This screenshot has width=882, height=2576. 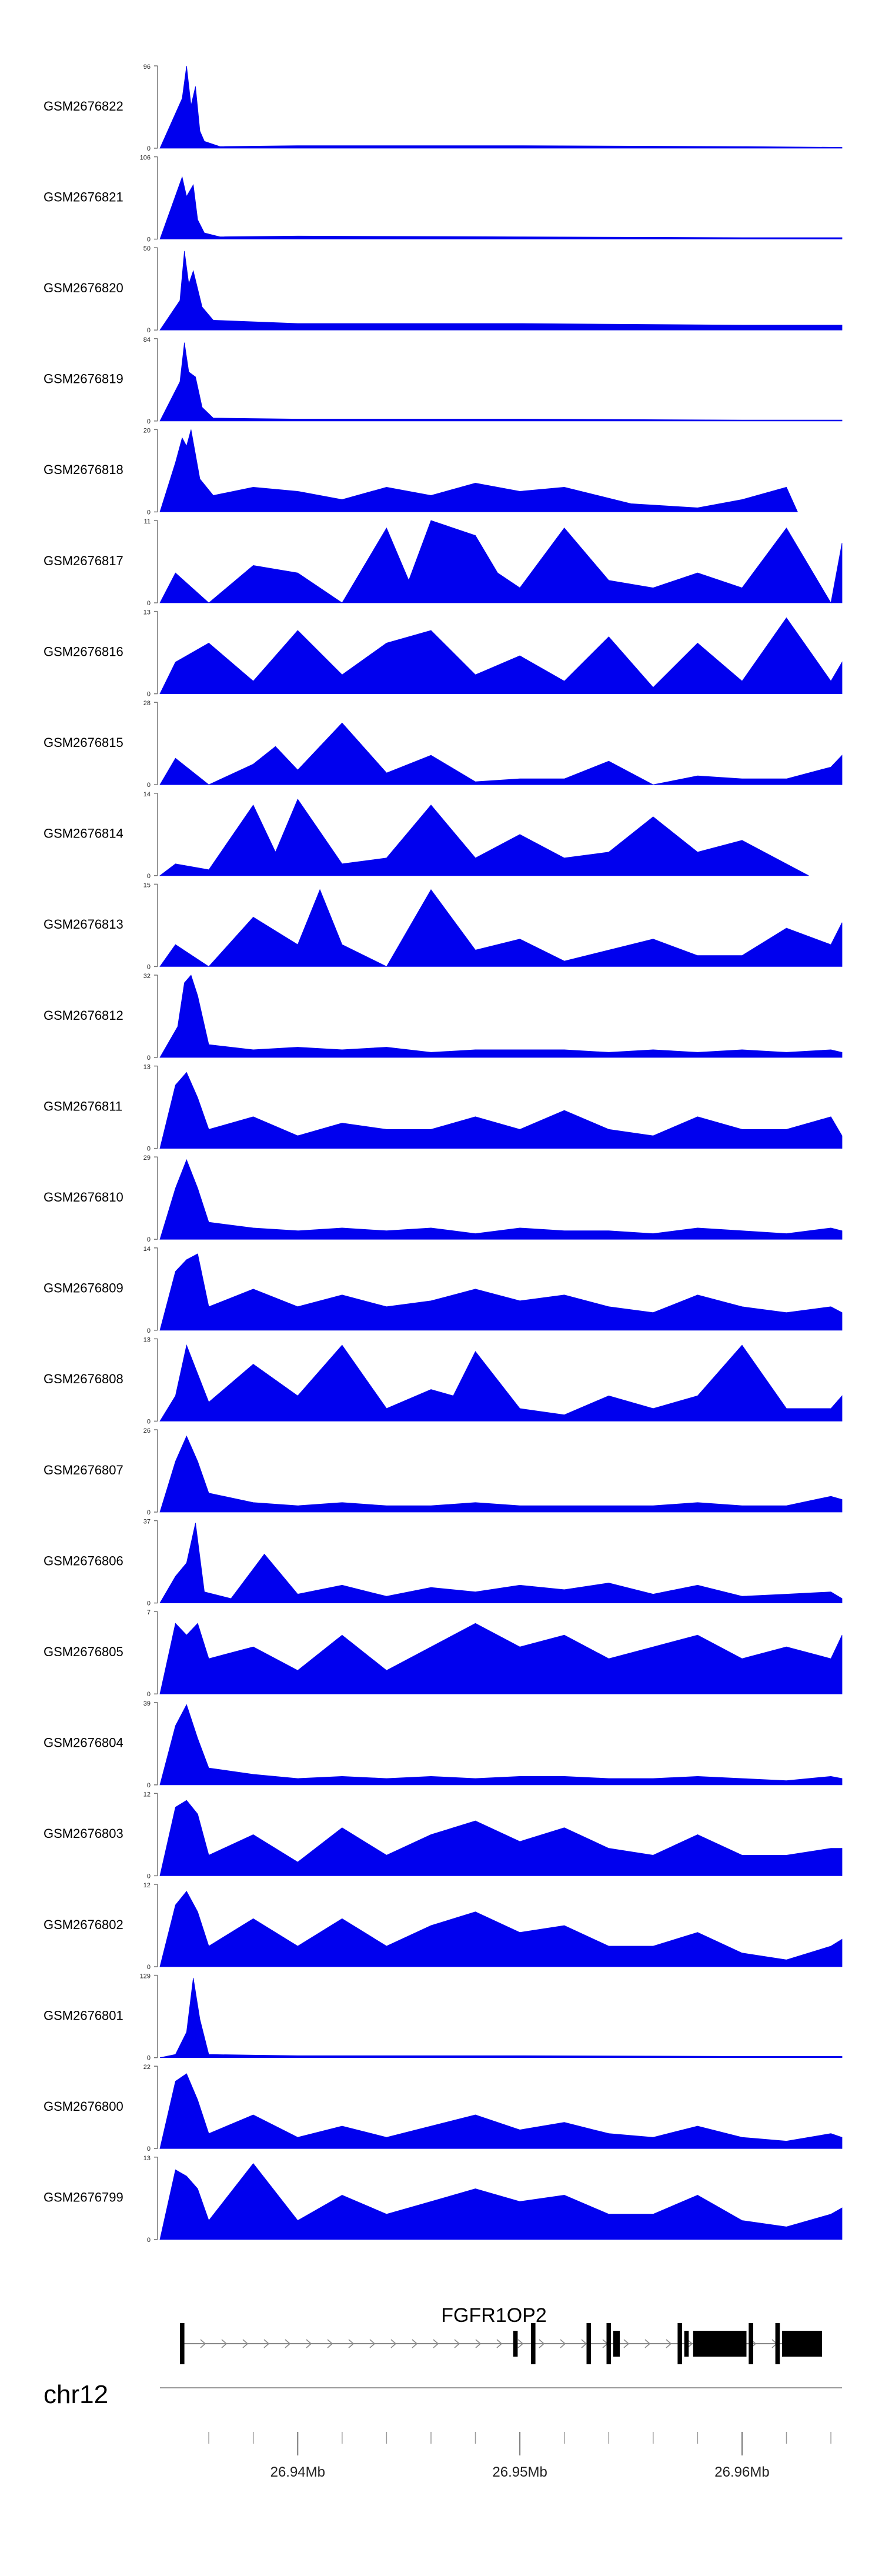 What do you see at coordinates (83, 2106) in the screenshot?
I see `track-label: GSM2676800` at bounding box center [83, 2106].